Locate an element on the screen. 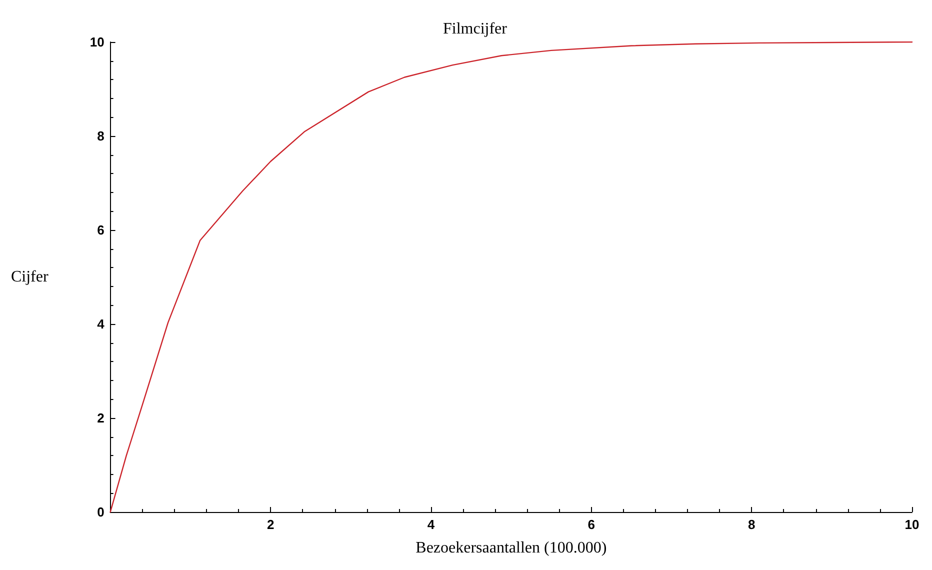 The height and width of the screenshot is (570, 932). x-tick-label: 6 is located at coordinates (591, 524).